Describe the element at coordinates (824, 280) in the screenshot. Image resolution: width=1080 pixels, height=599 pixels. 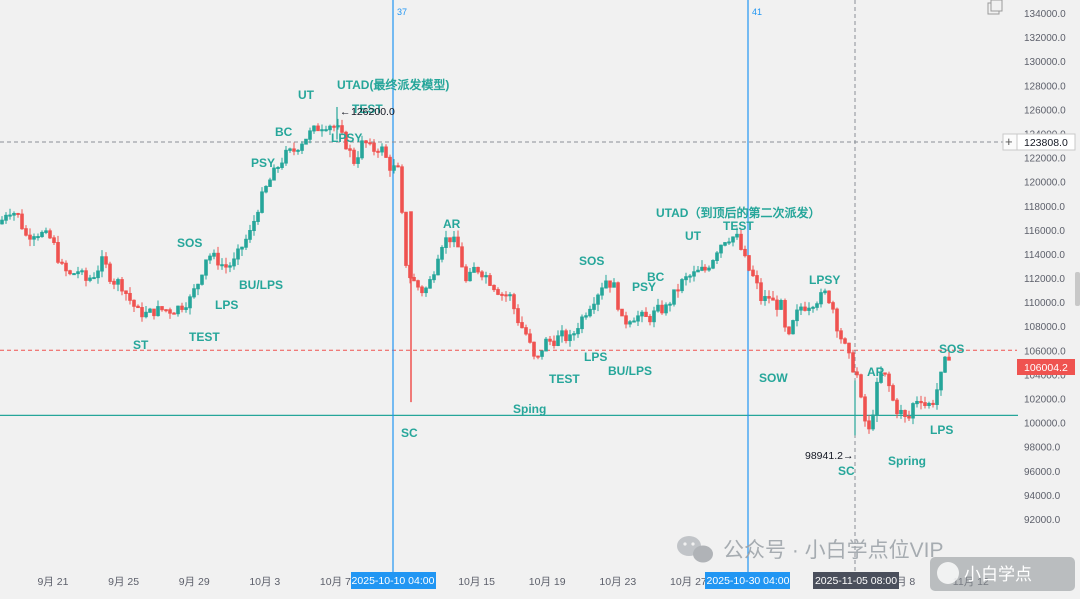
I see `label-lpsy-2: LPSY` at that location.